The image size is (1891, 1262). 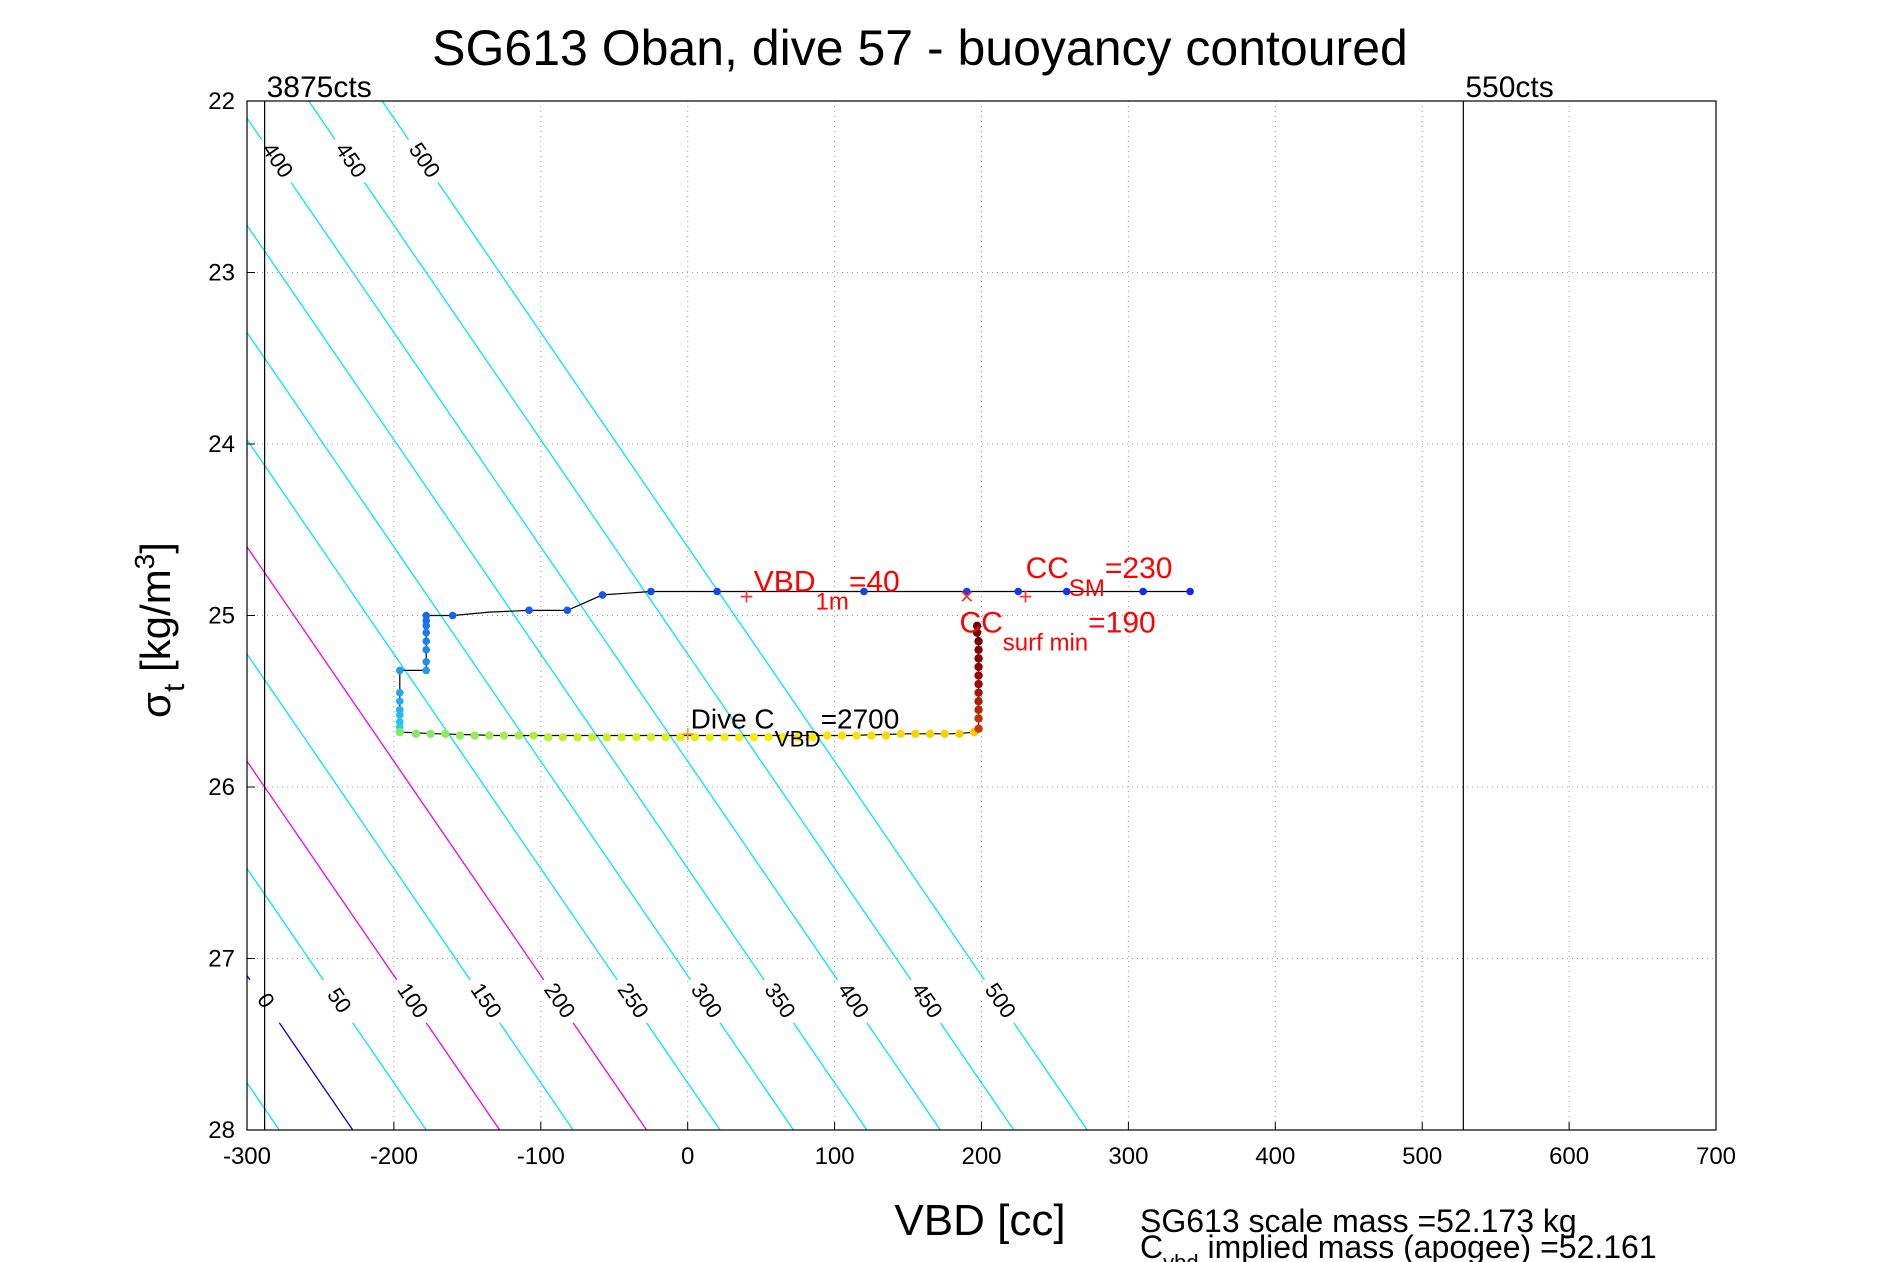 I want to click on annotation-cc-sm: CCSM=230, so click(x=1099, y=577).